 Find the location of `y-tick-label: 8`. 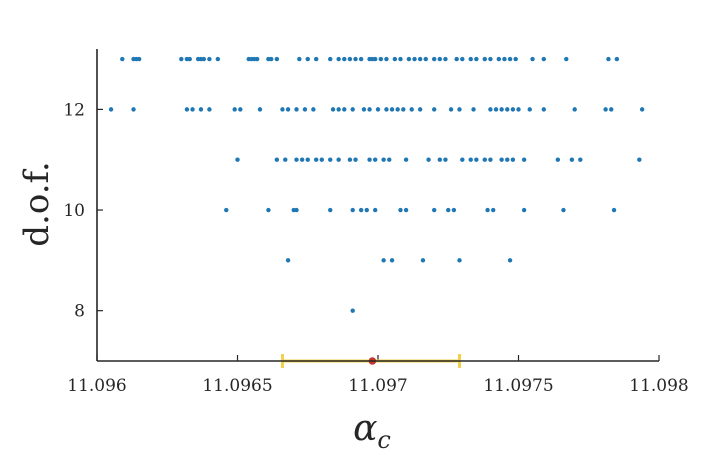

y-tick-label: 8 is located at coordinates (79, 312).